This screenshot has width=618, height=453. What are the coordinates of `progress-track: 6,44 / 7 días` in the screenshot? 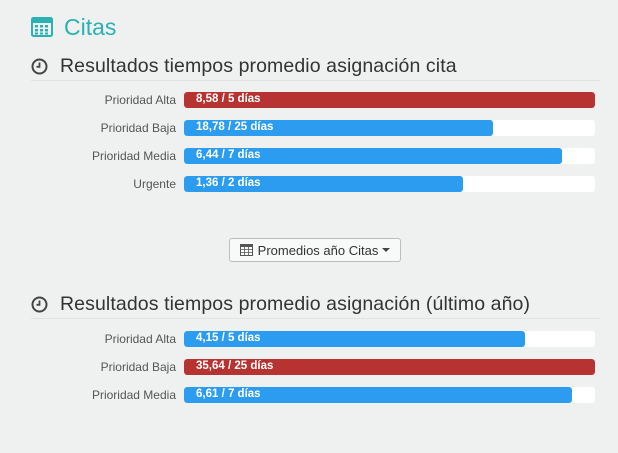 It's located at (389, 156).